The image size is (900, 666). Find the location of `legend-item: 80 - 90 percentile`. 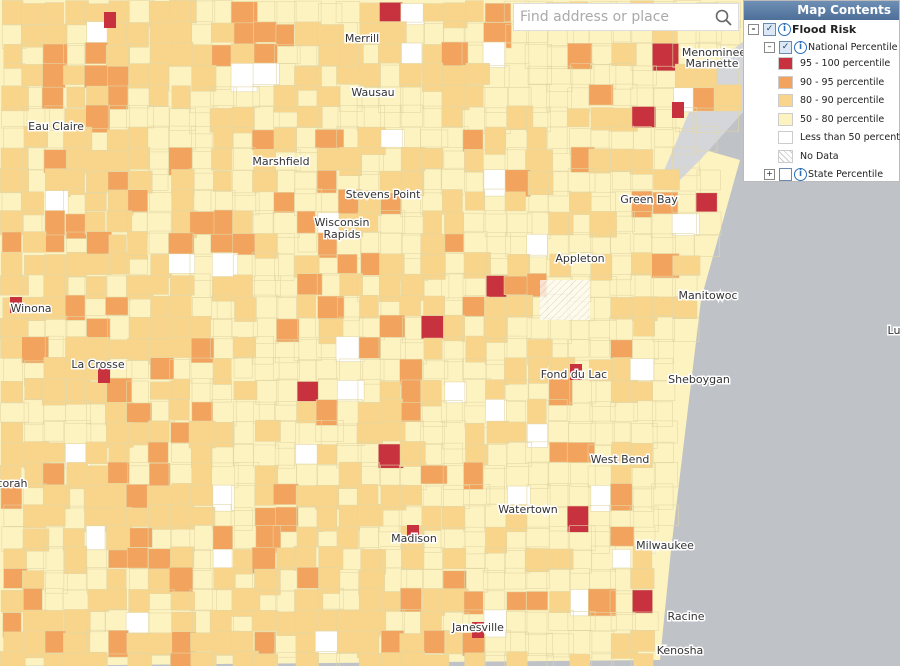

legend-item: 80 - 90 percentile is located at coordinates (831, 100).